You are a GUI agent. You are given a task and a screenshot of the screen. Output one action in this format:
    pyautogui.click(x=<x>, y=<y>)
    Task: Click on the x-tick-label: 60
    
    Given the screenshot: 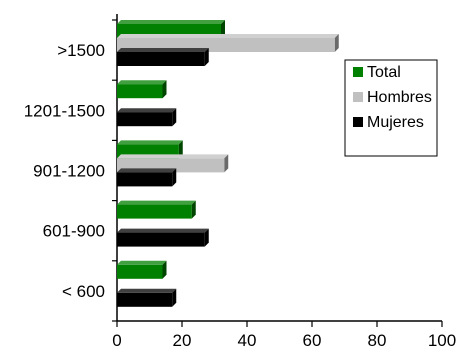 What is the action you would take?
    pyautogui.click(x=312, y=340)
    